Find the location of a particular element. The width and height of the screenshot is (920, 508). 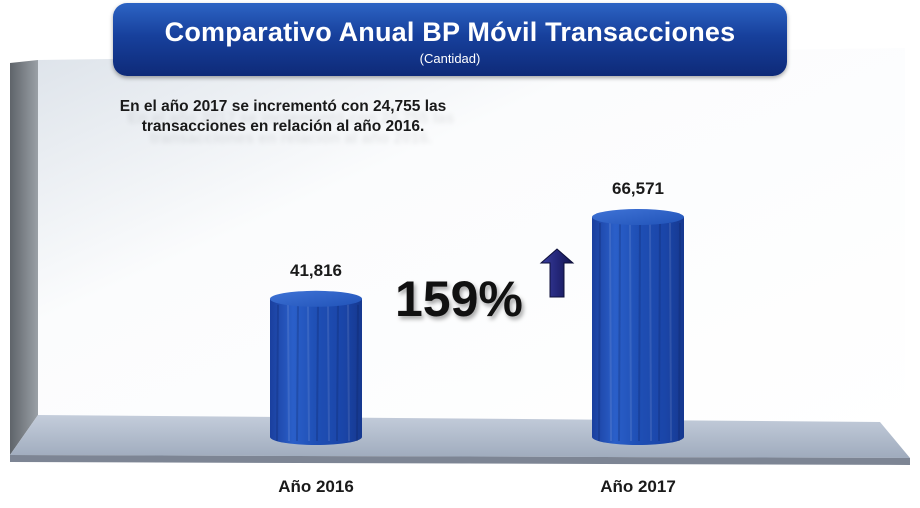

category-label: Año 2016 is located at coordinates (316, 486).